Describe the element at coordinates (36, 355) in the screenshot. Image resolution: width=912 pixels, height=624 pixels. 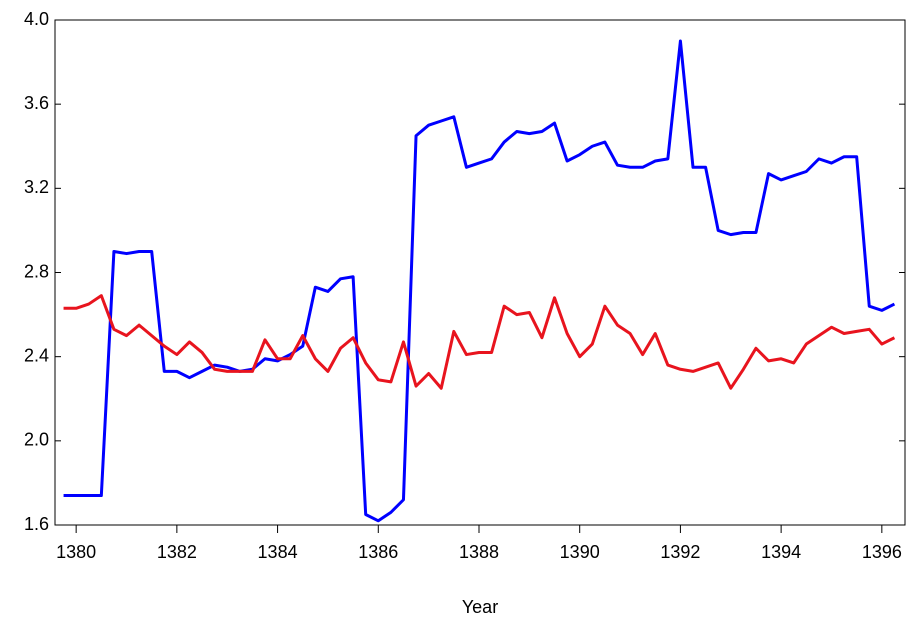
I see `y-tick-label: 2.4` at that location.